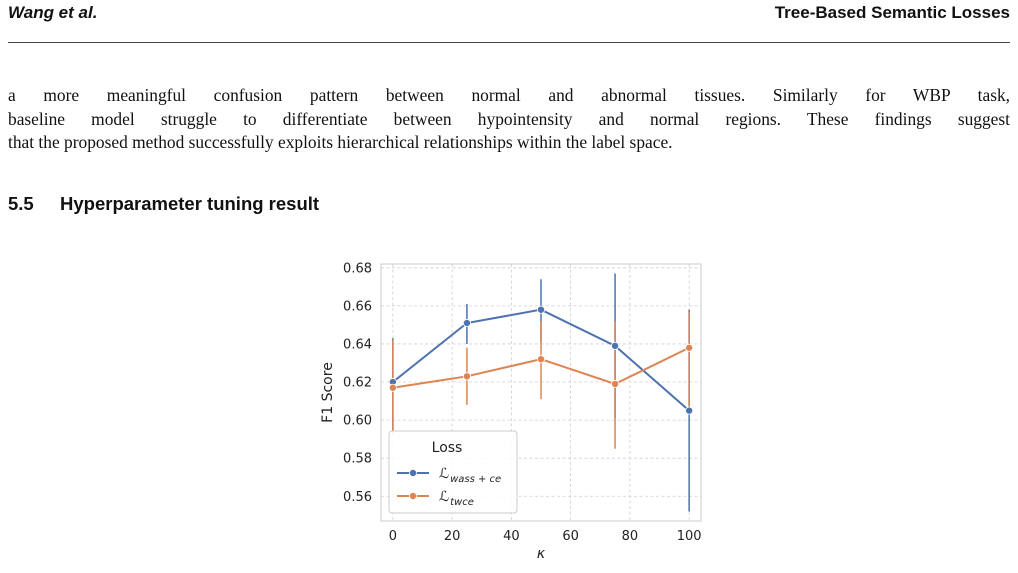 This screenshot has height=573, width=1018. I want to click on x-tick-label: 20, so click(452, 536).